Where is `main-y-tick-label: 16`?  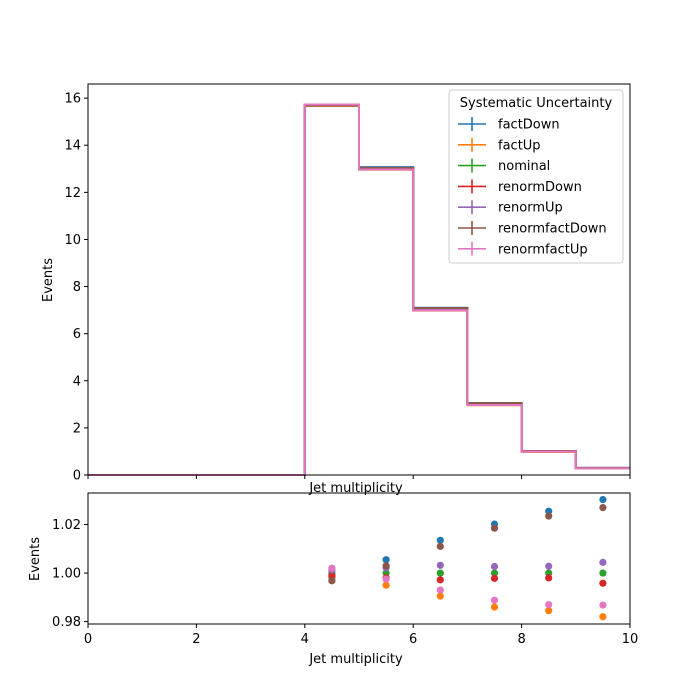 main-y-tick-label: 16 is located at coordinates (72, 99).